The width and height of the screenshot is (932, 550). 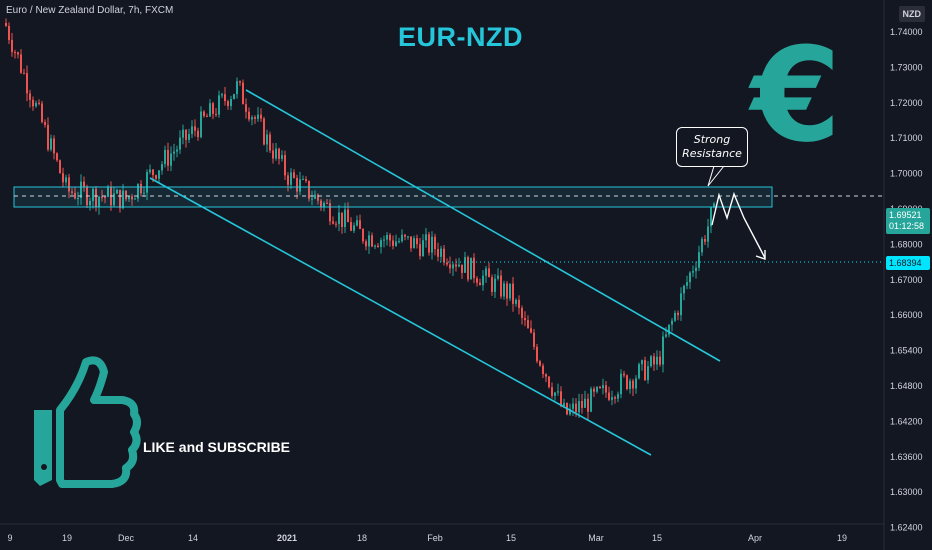 What do you see at coordinates (393, 197) in the screenshot?
I see `resistance-zone` at bounding box center [393, 197].